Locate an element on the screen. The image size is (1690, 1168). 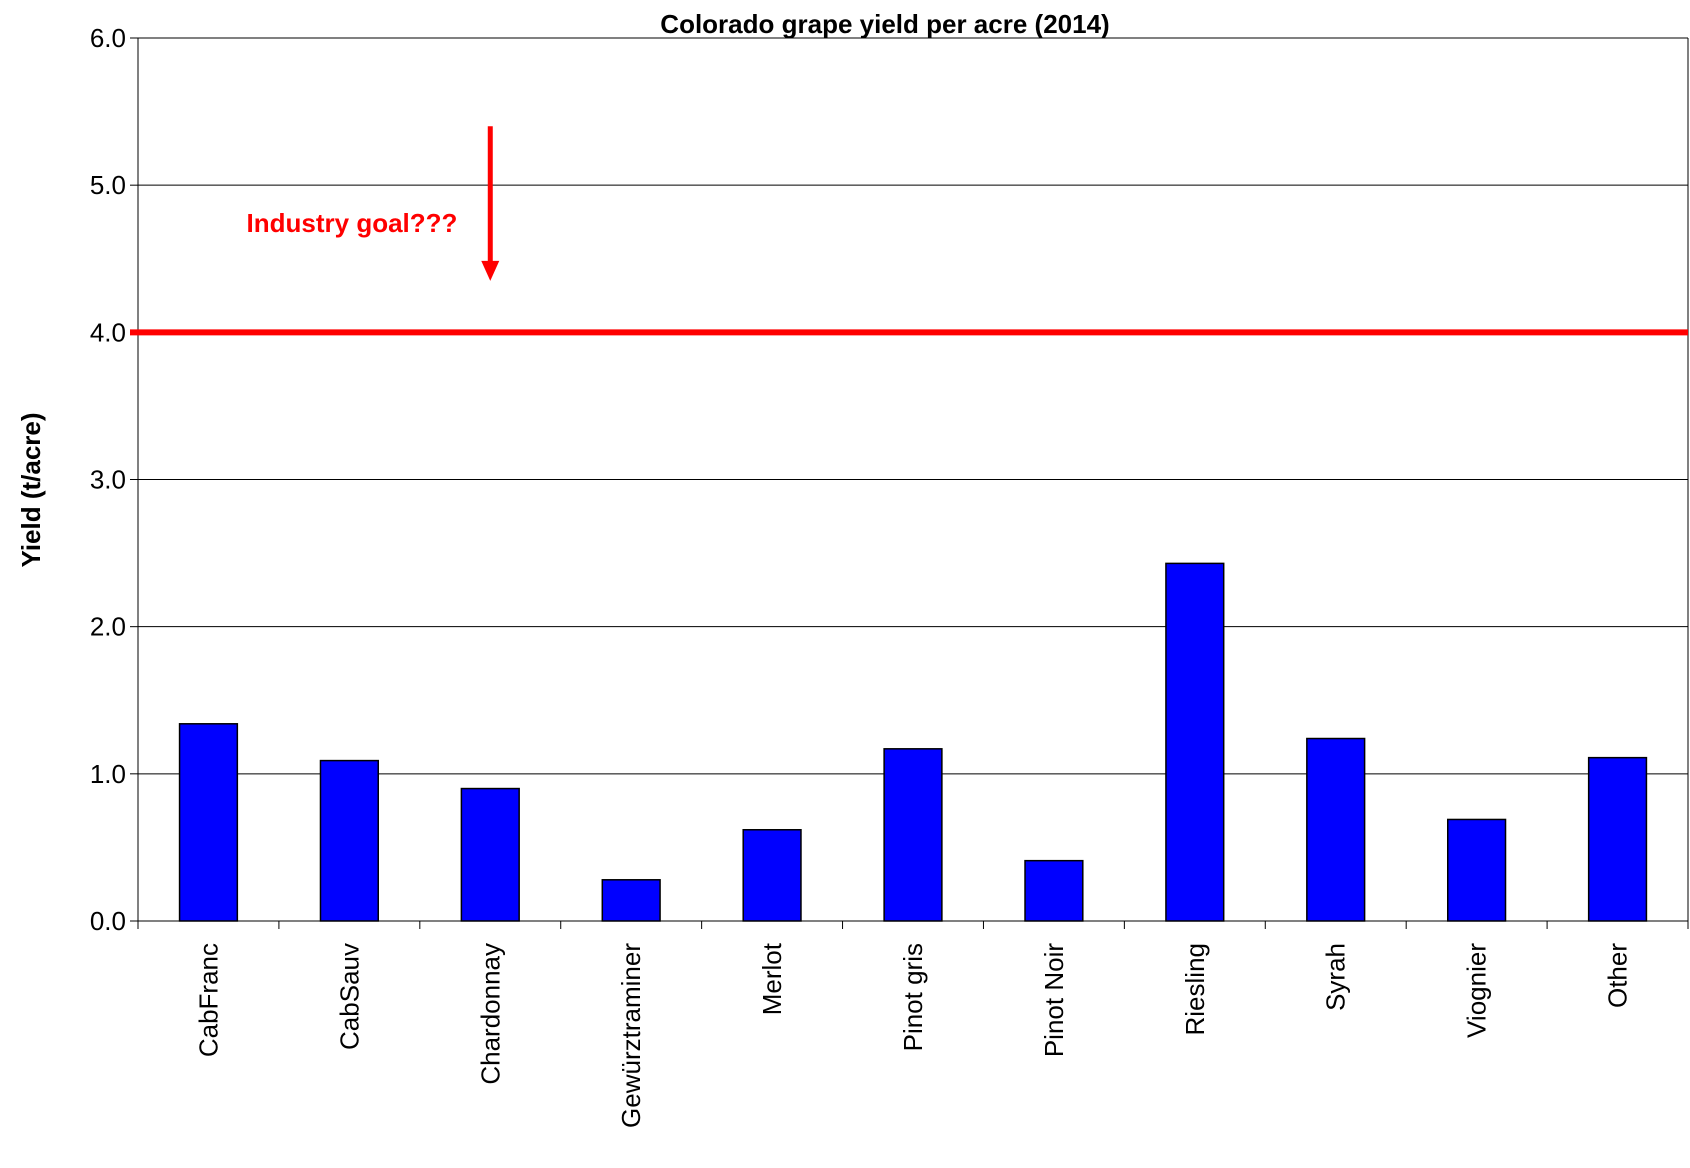
x-tick-label: Pinot Noir is located at coordinates (1054, 1000).